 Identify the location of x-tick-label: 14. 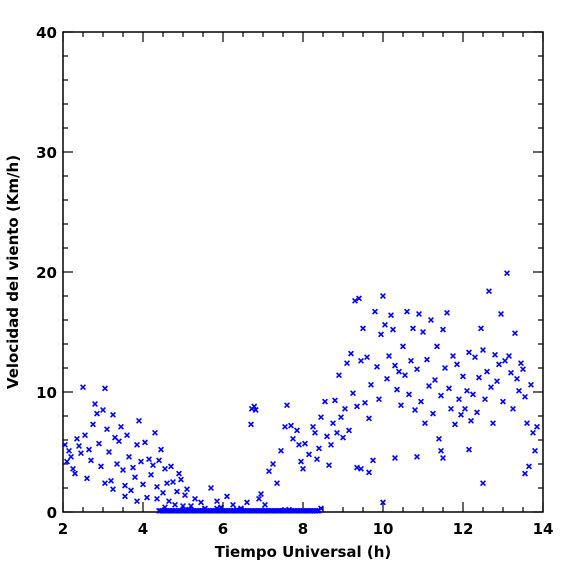
(543, 529).